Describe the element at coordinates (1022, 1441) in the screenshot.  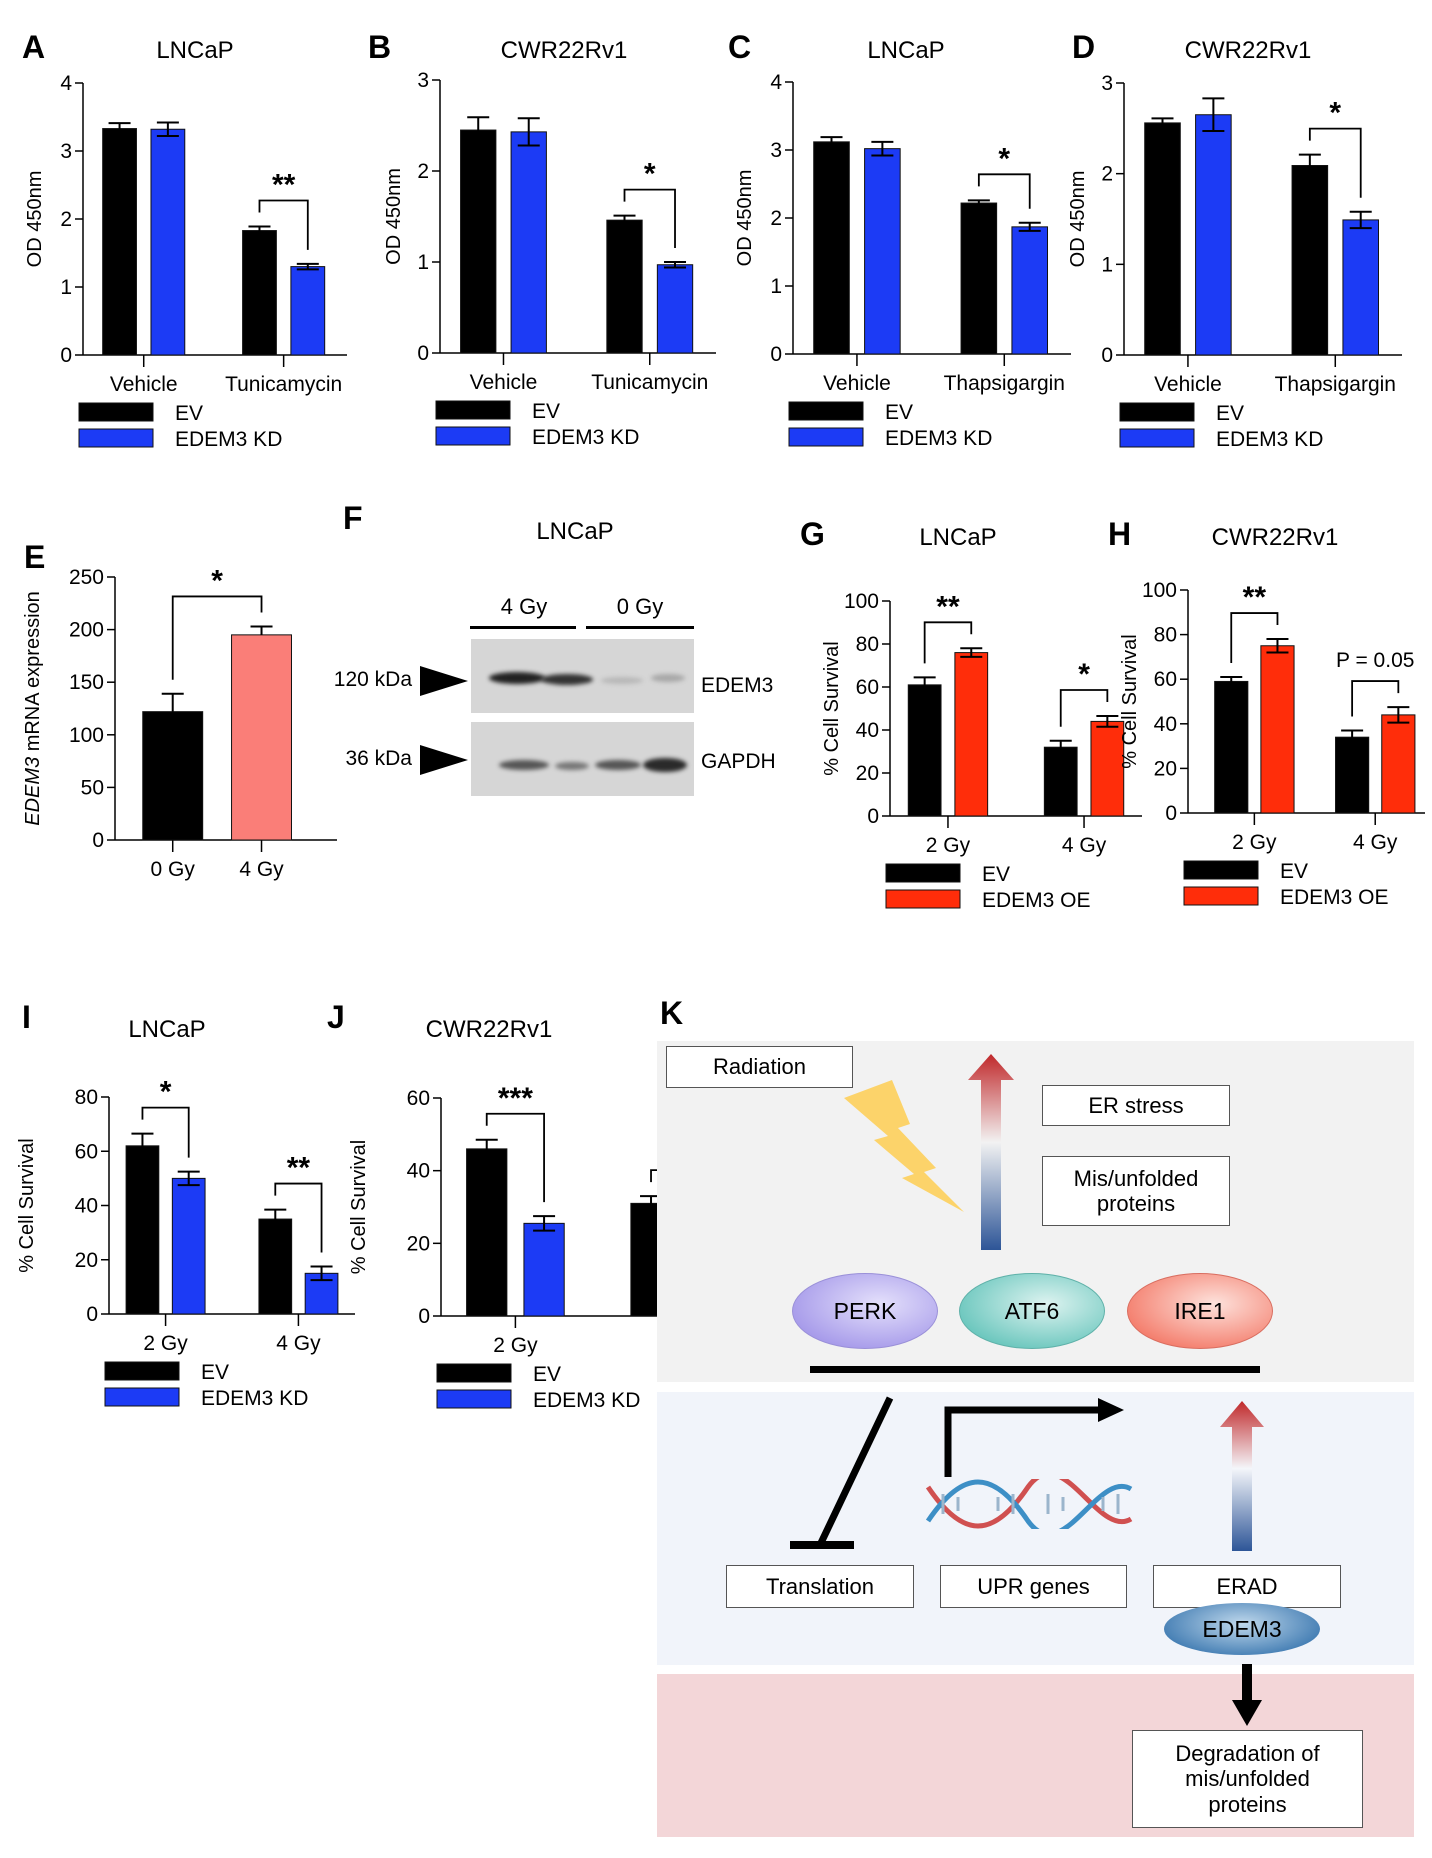
I see `promoter-arrow-icon` at that location.